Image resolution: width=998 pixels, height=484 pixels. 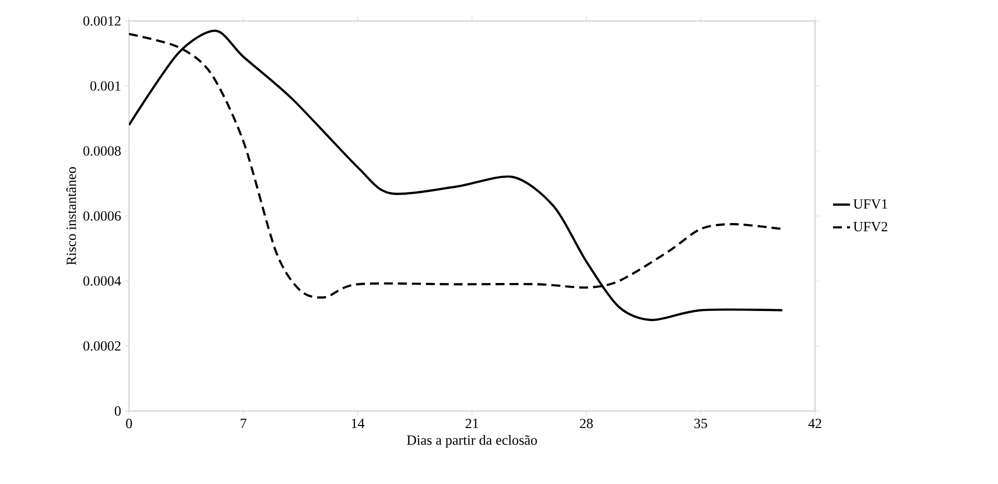 What do you see at coordinates (471, 441) in the screenshot?
I see `x-axis-title: Dias a partir da eclosão` at bounding box center [471, 441].